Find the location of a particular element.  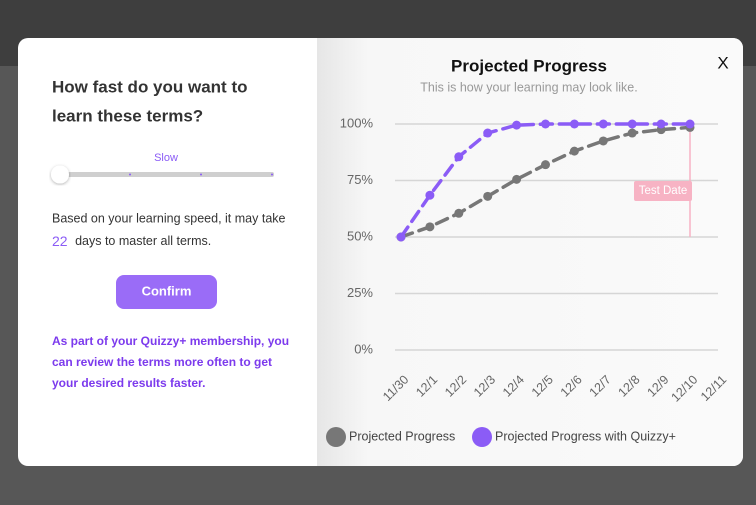

y-tick-label: 25% is located at coordinates (360, 292).